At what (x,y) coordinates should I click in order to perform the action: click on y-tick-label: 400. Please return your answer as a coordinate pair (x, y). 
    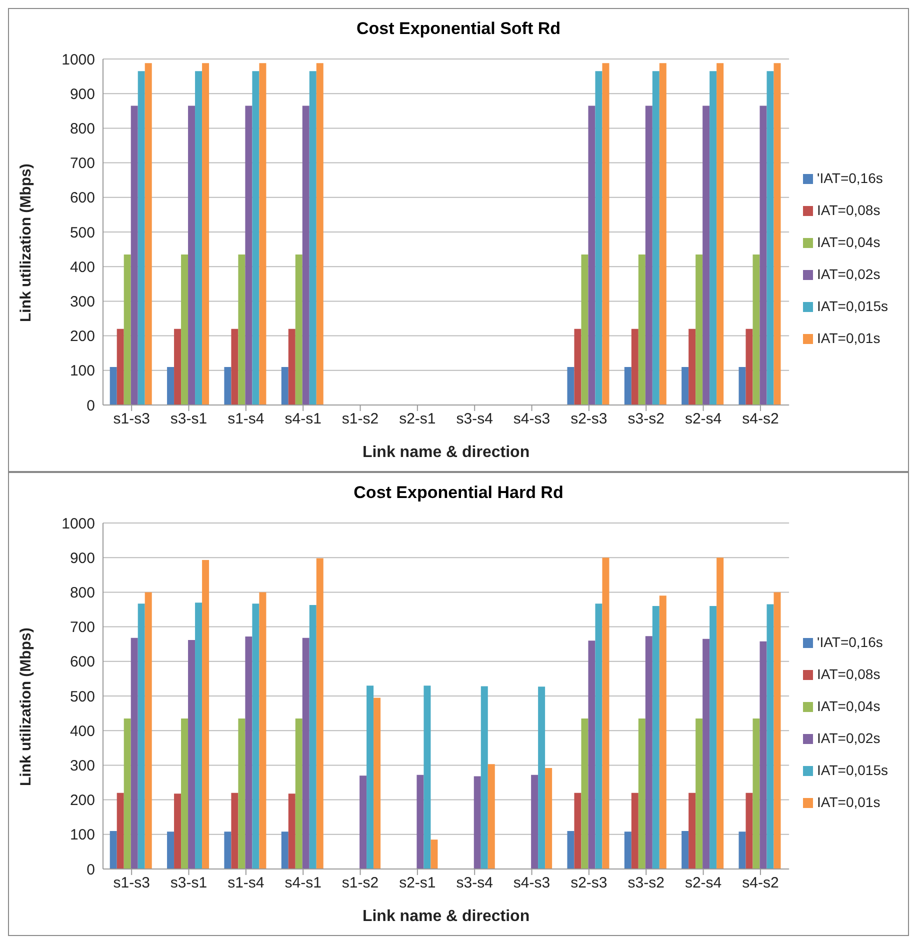
    Looking at the image, I should click on (82, 731).